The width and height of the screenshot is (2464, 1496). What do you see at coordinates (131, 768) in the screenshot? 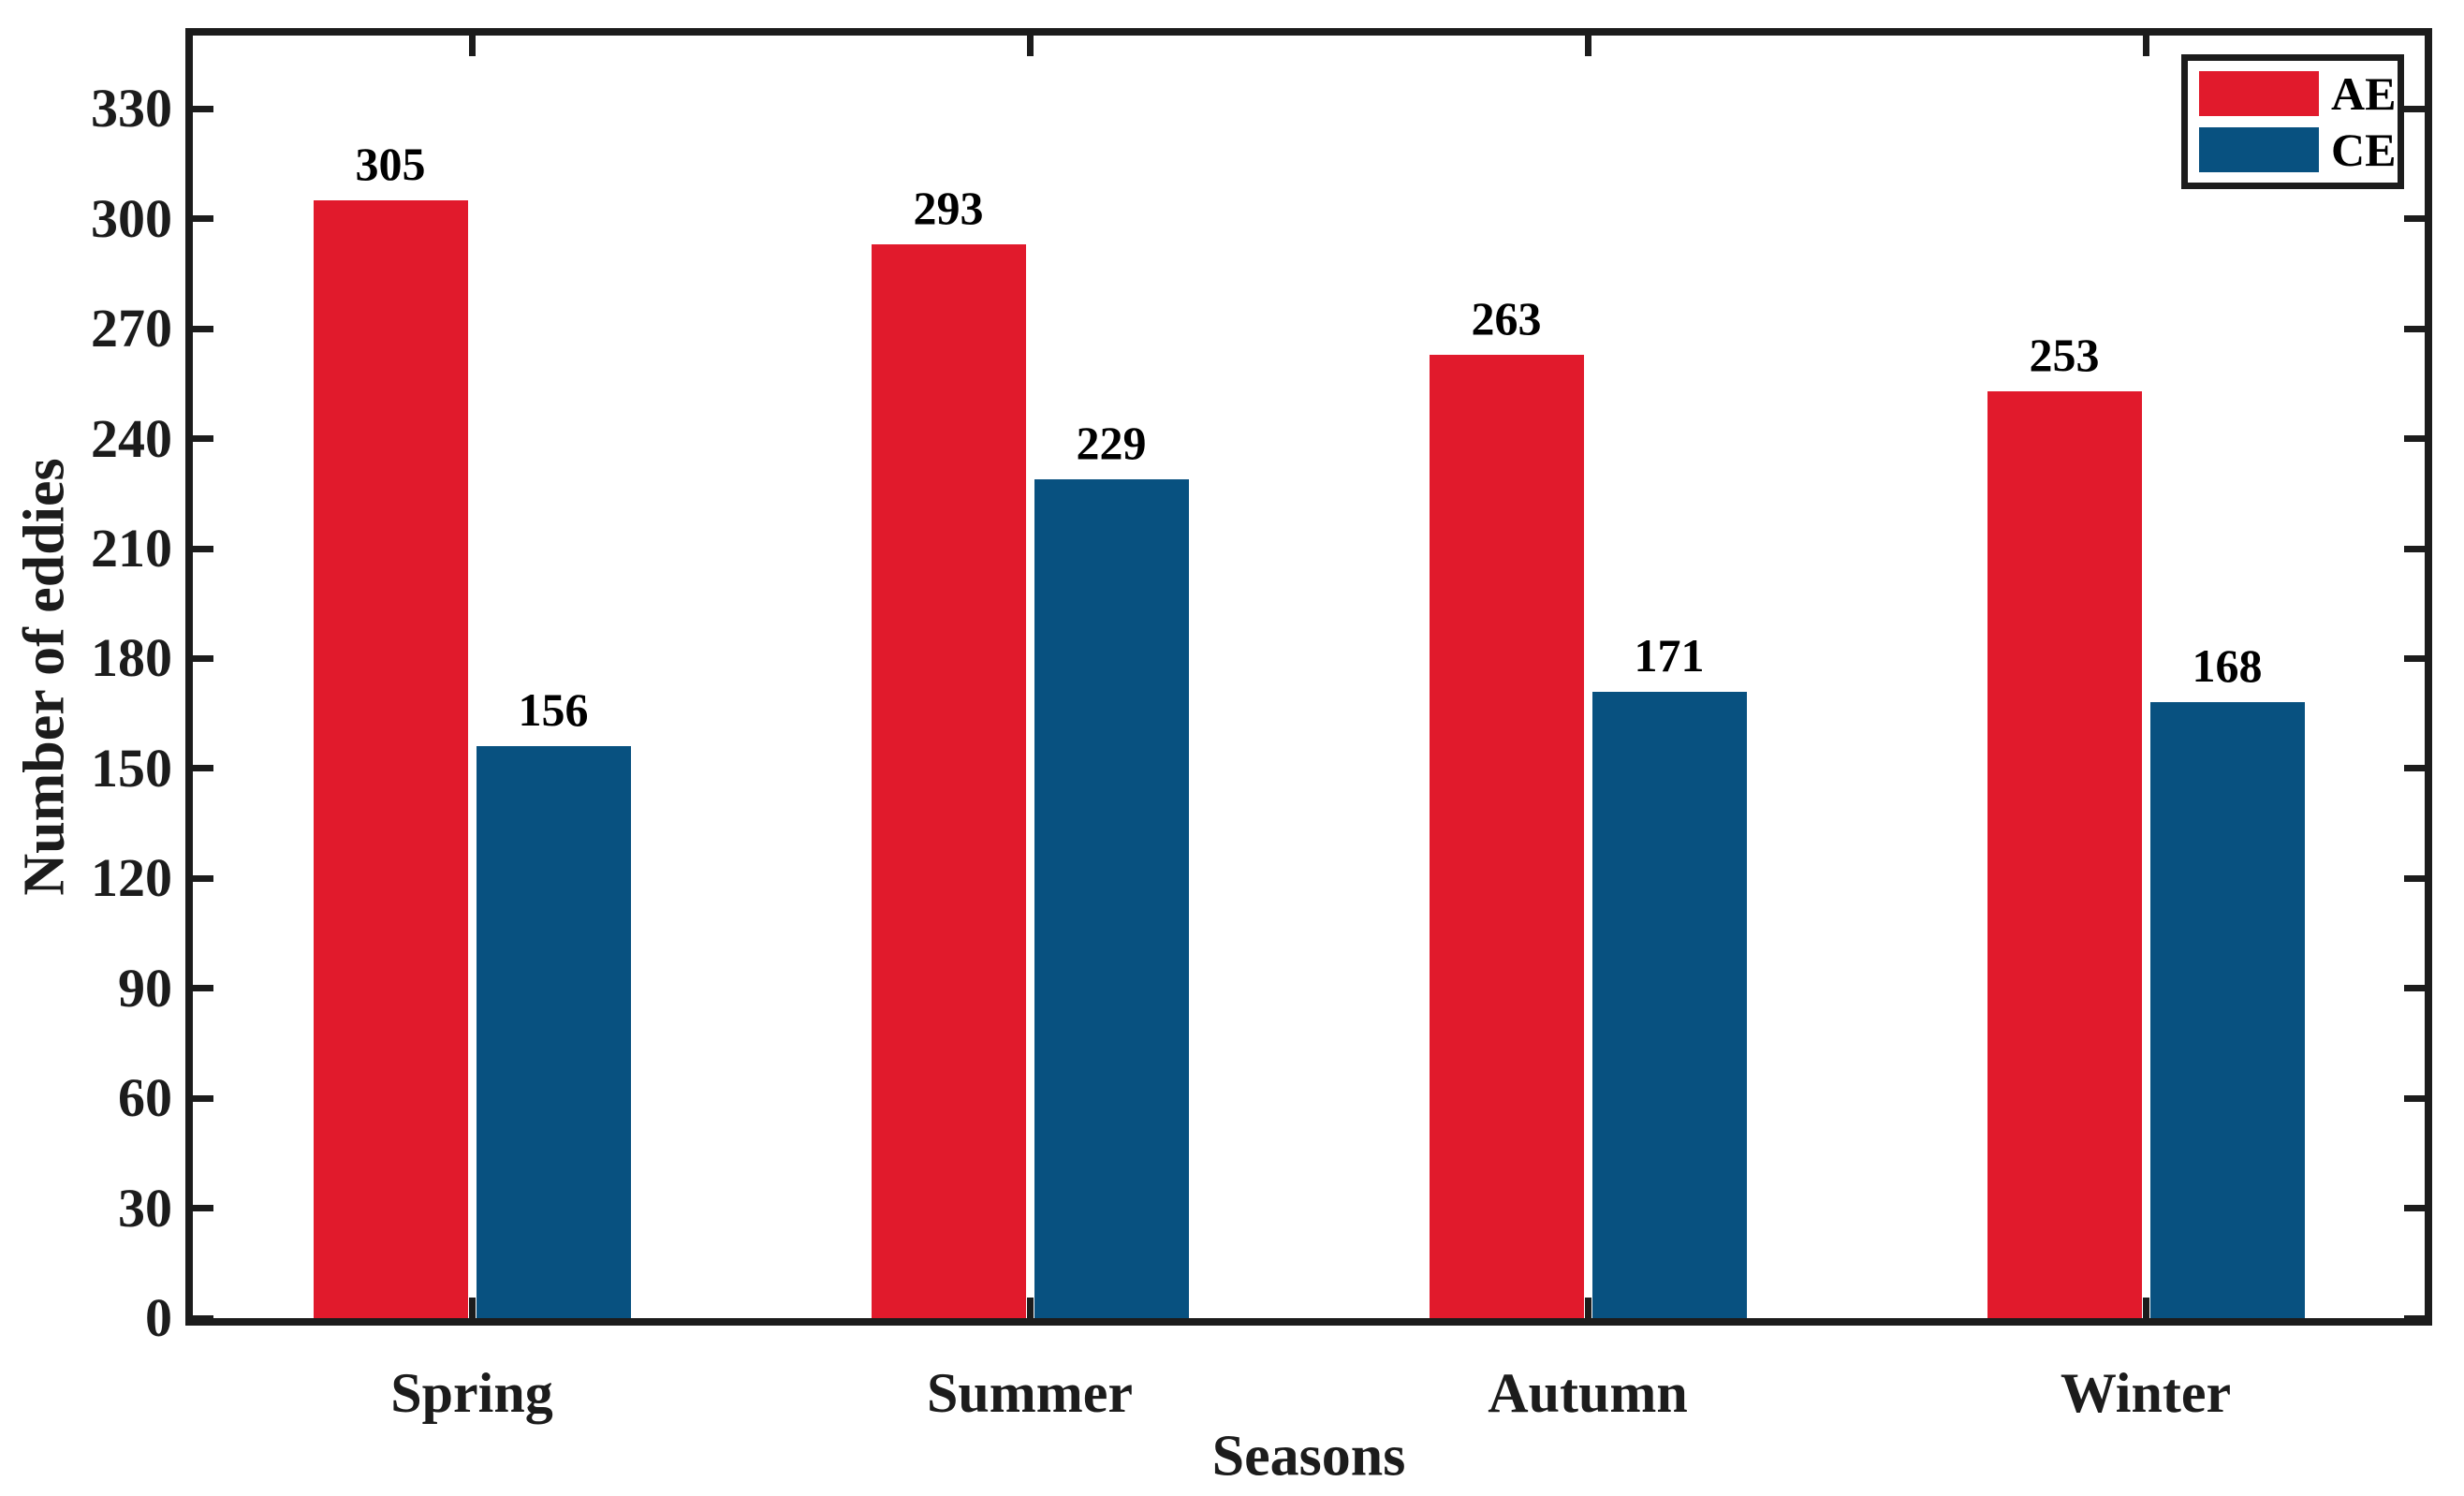
I see `y-tick-label: 150` at bounding box center [131, 768].